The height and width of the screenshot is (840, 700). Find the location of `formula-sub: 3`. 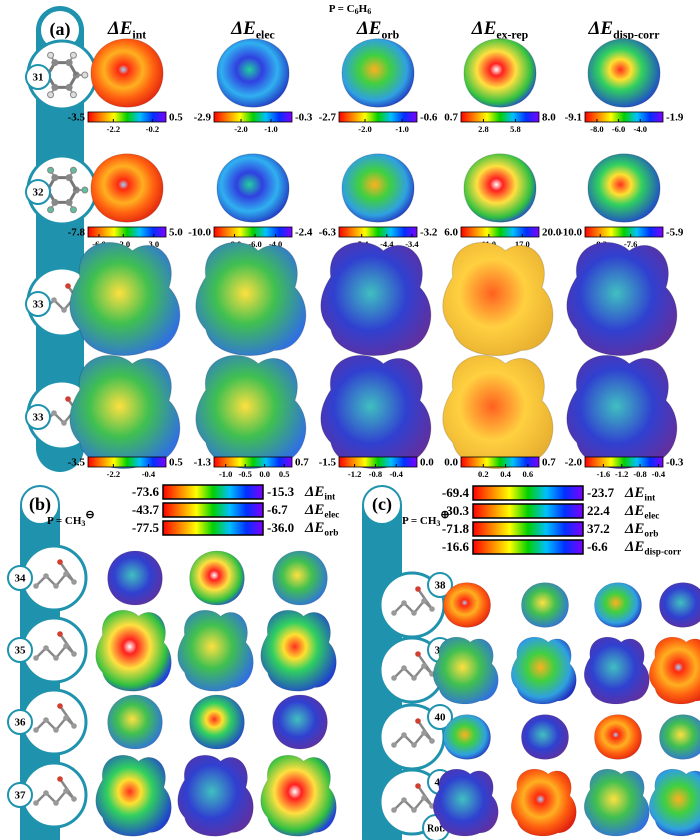

formula-sub: 3 is located at coordinates (438, 523).